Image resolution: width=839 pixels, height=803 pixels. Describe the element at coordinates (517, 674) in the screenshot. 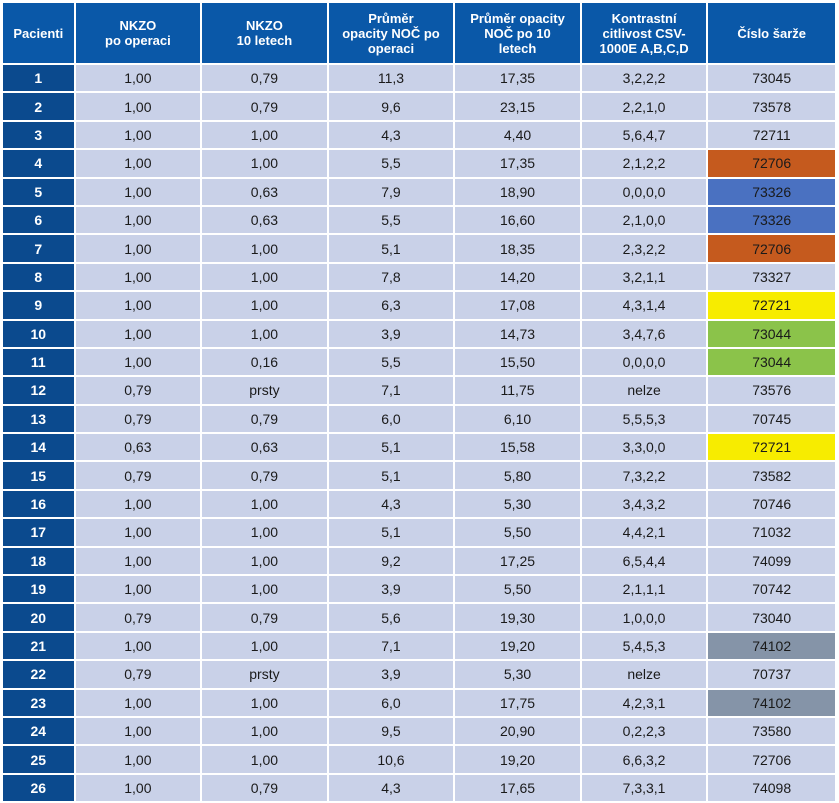

I see `cell-opacity-10-years: 5,30` at that location.